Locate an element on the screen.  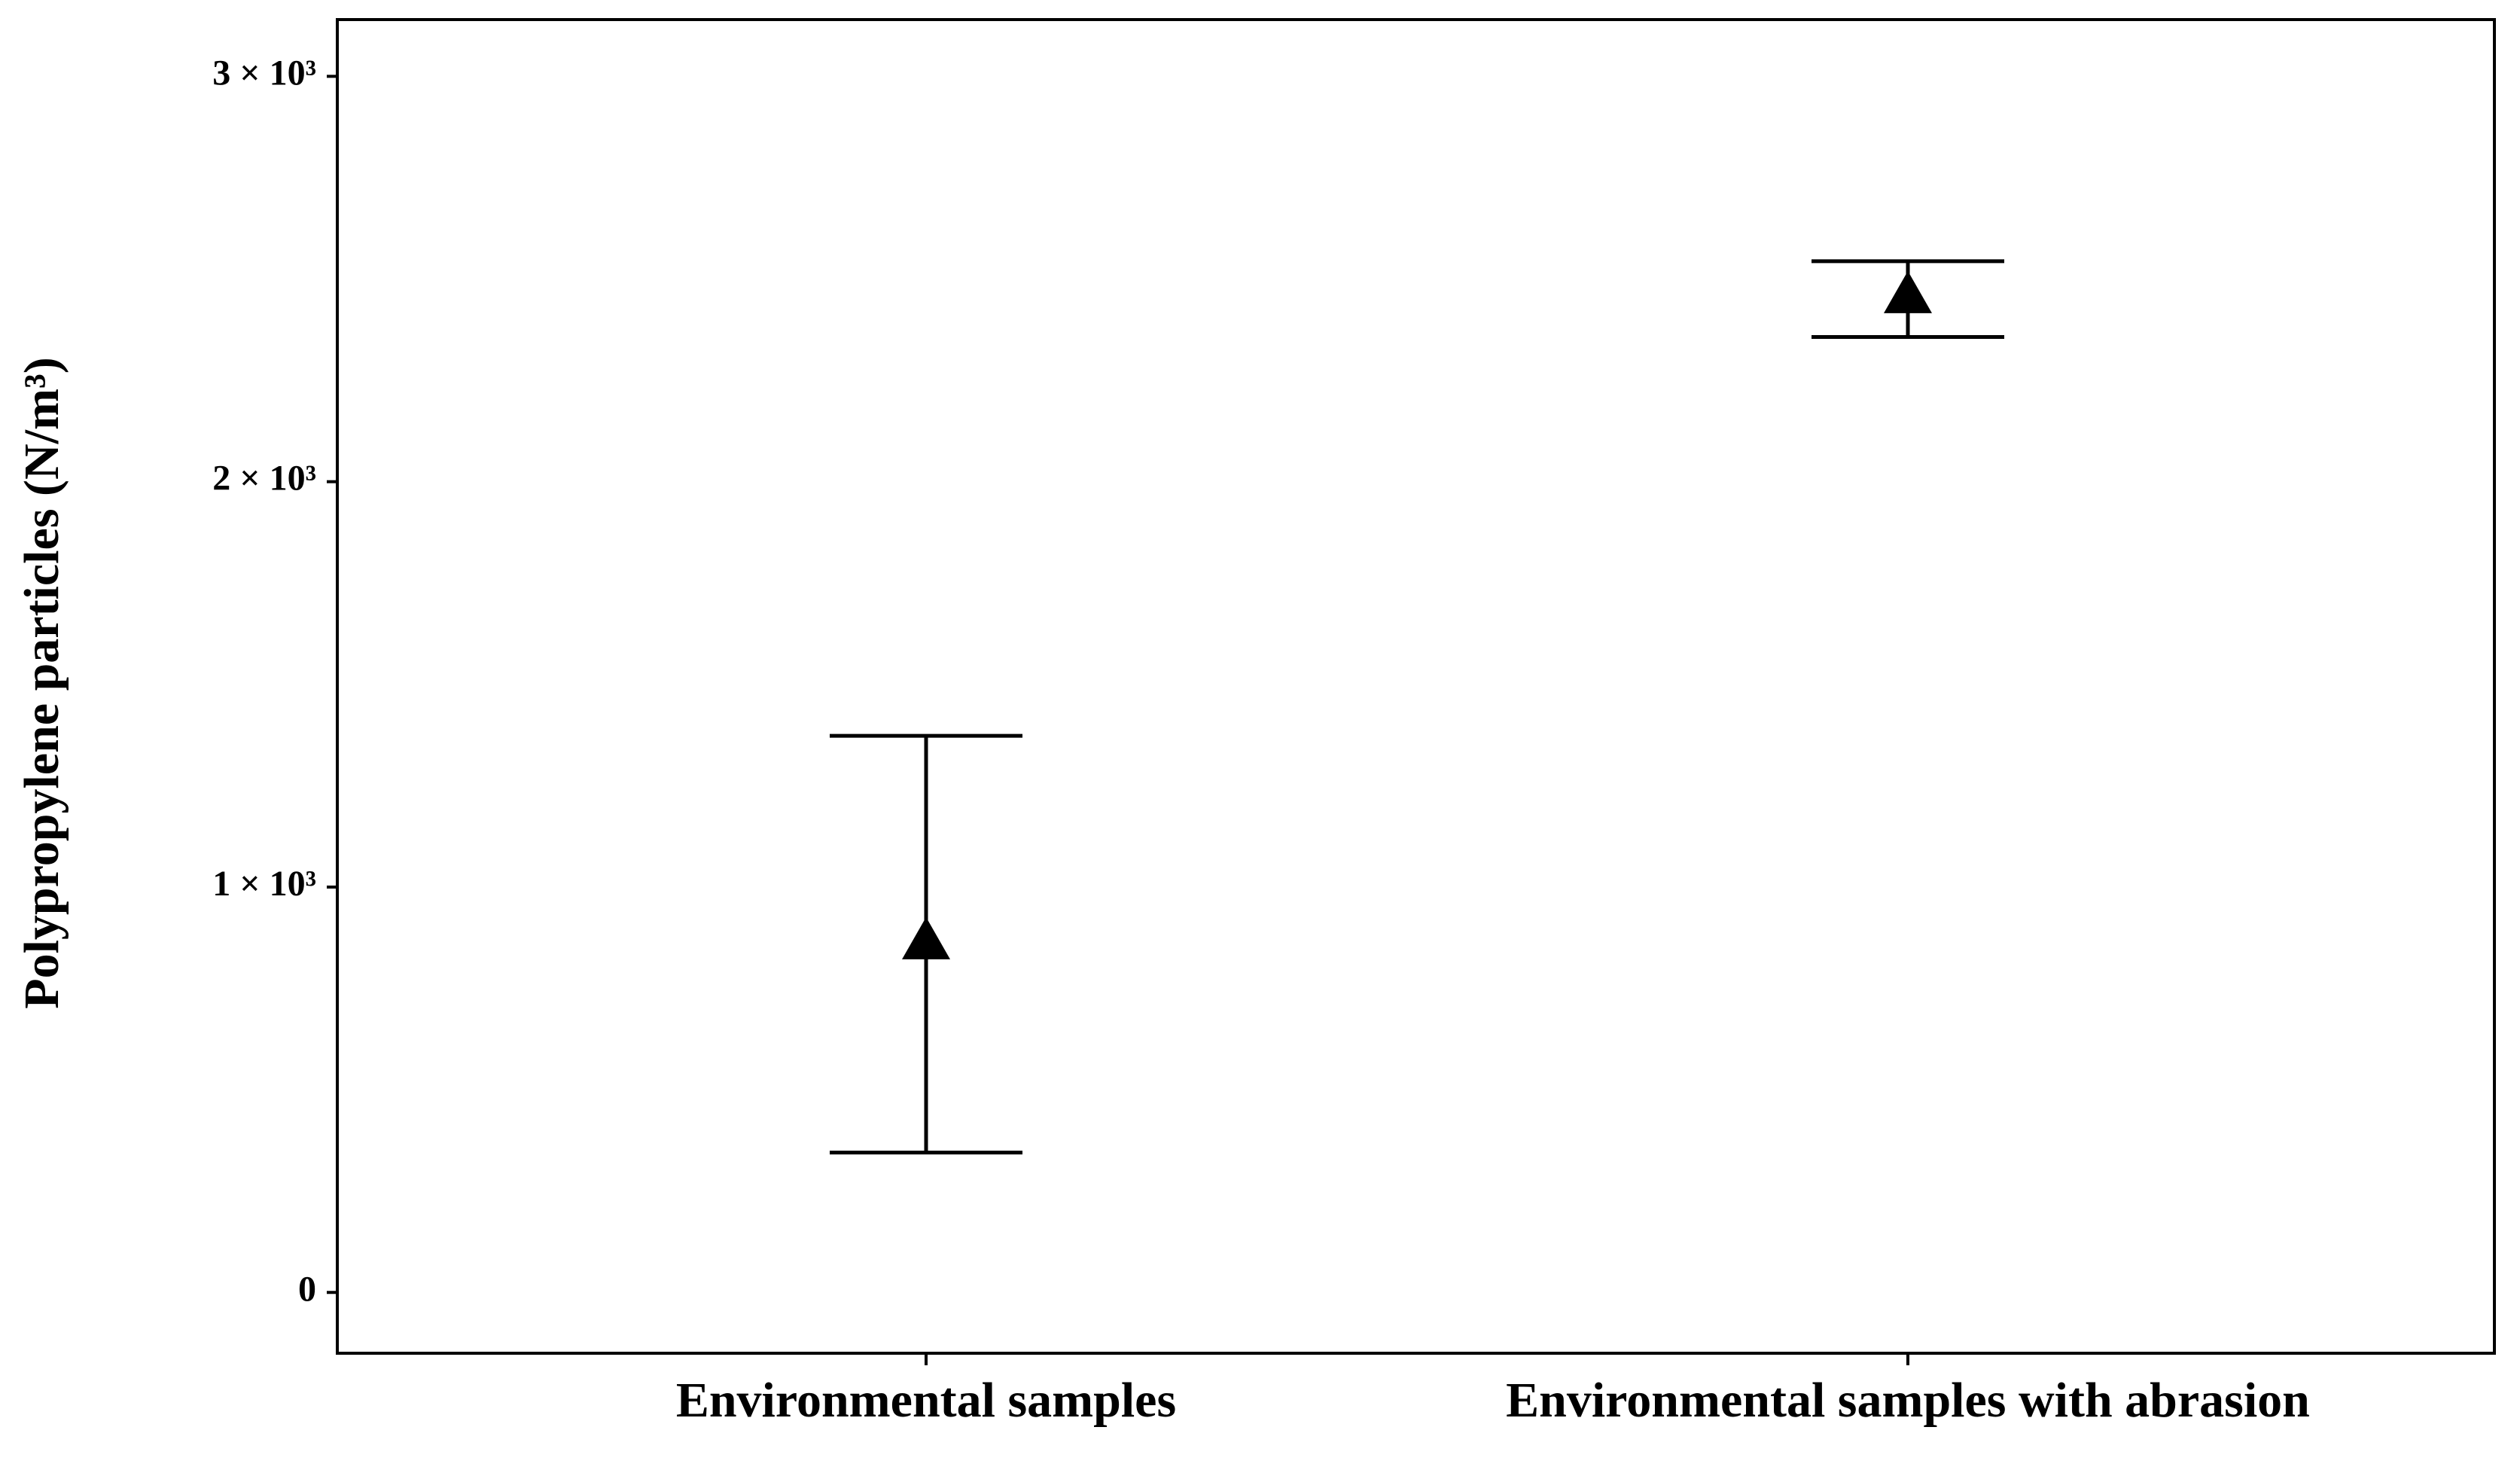
x-tick-label: Environmental samples with abrasion is located at coordinates (1908, 1400).